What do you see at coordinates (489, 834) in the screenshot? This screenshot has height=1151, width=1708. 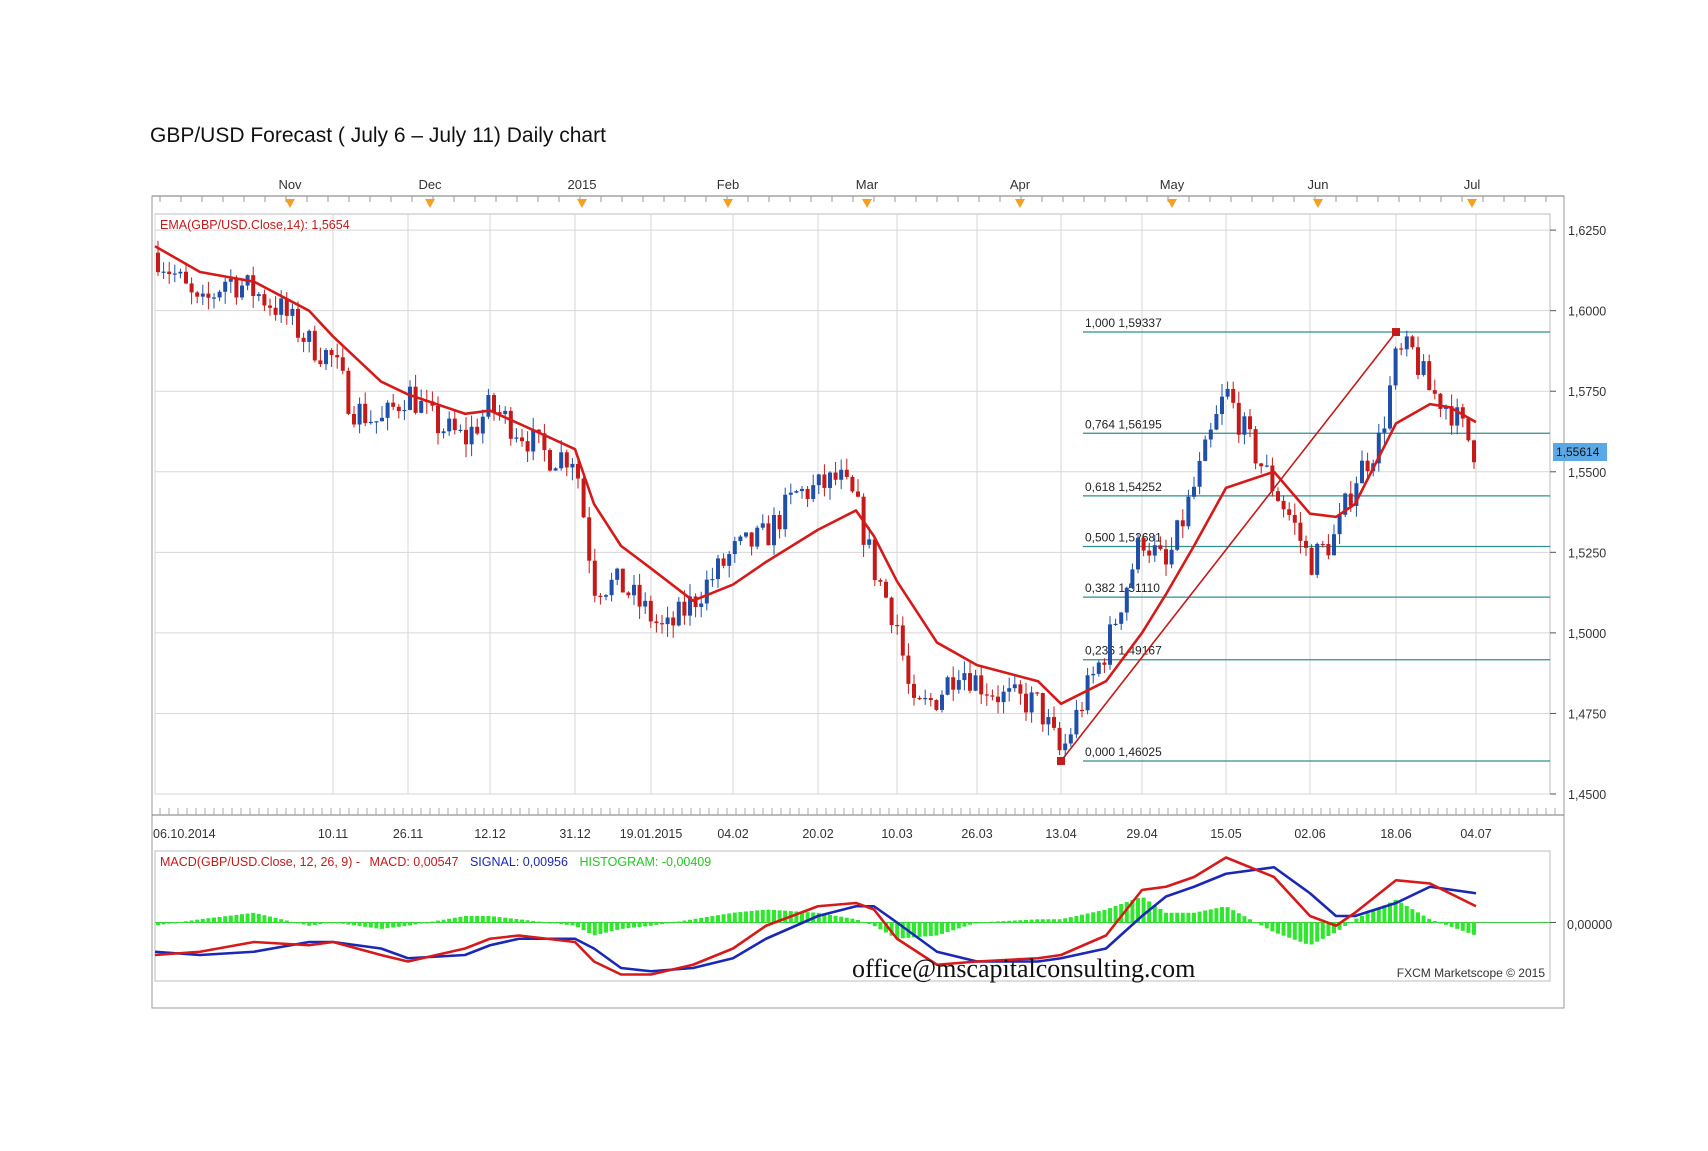 I see `date-axis-label: 12.12` at bounding box center [489, 834].